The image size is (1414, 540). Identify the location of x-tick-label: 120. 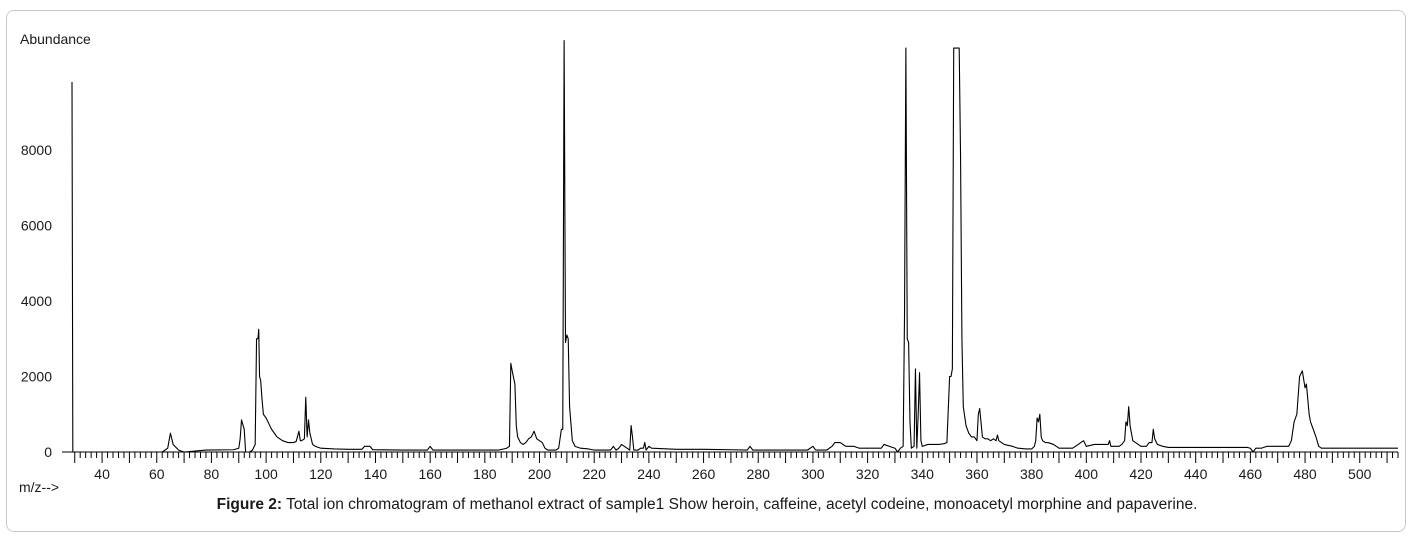
(321, 474).